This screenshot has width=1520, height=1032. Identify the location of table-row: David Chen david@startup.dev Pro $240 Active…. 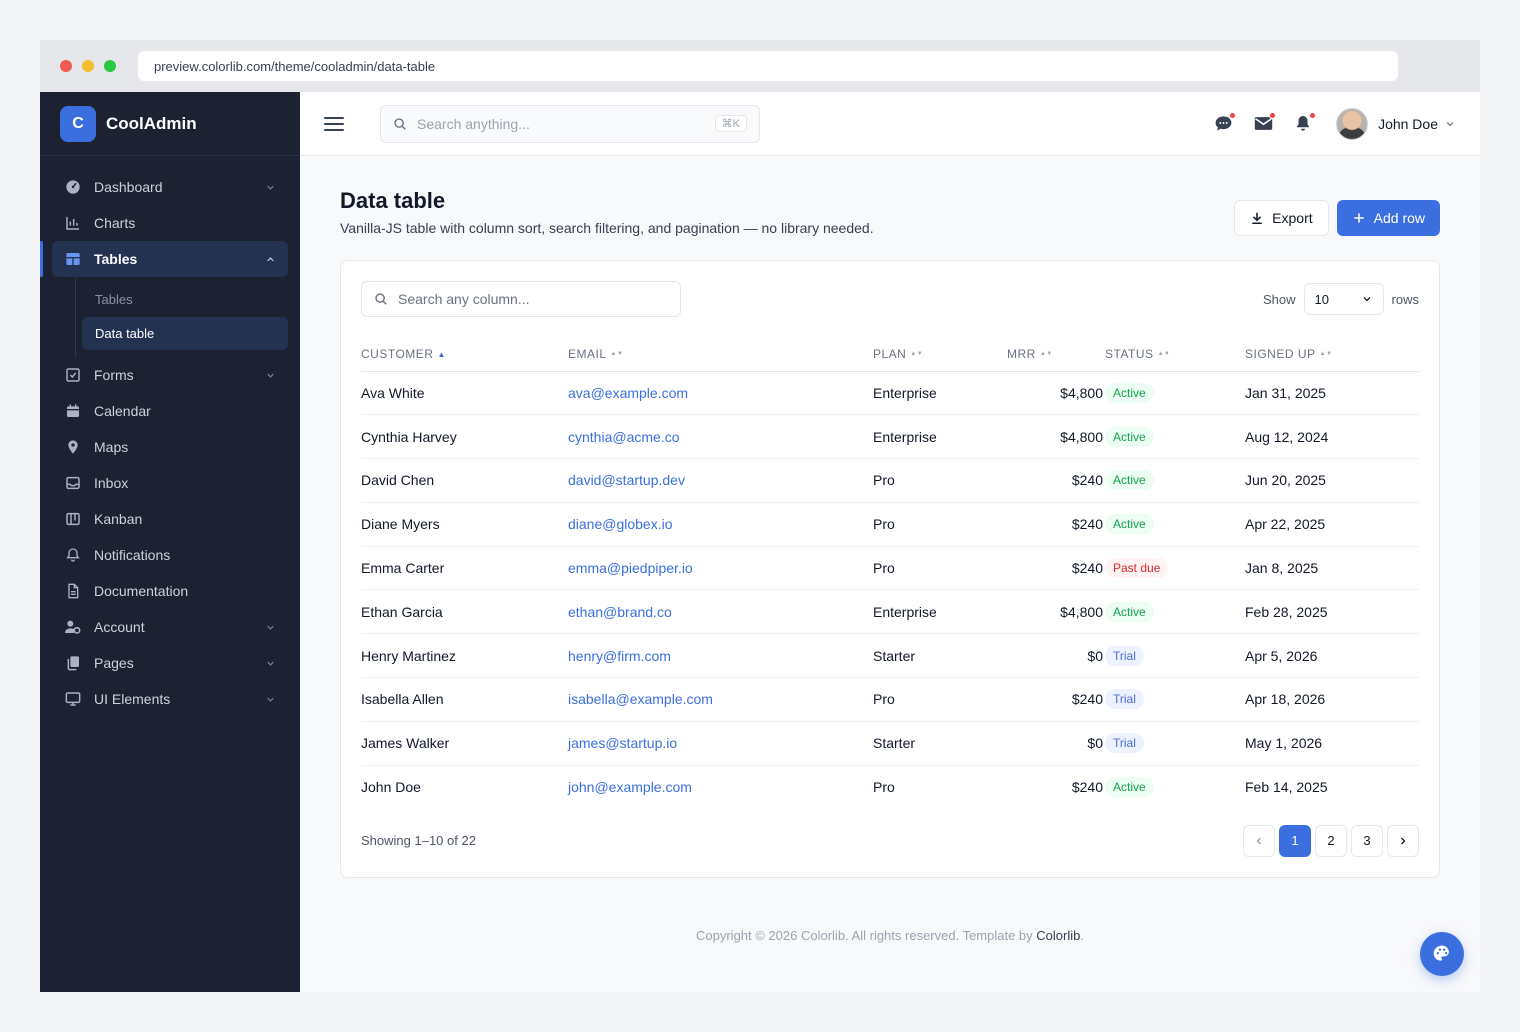
(890, 480).